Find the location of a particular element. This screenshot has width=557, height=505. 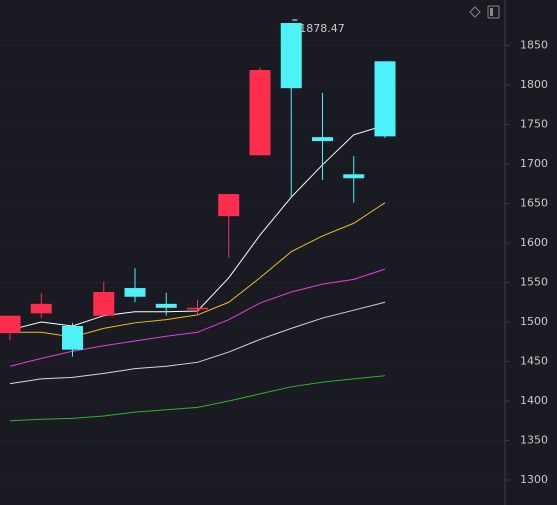

y-tick-label: 1650 is located at coordinates (534, 203).